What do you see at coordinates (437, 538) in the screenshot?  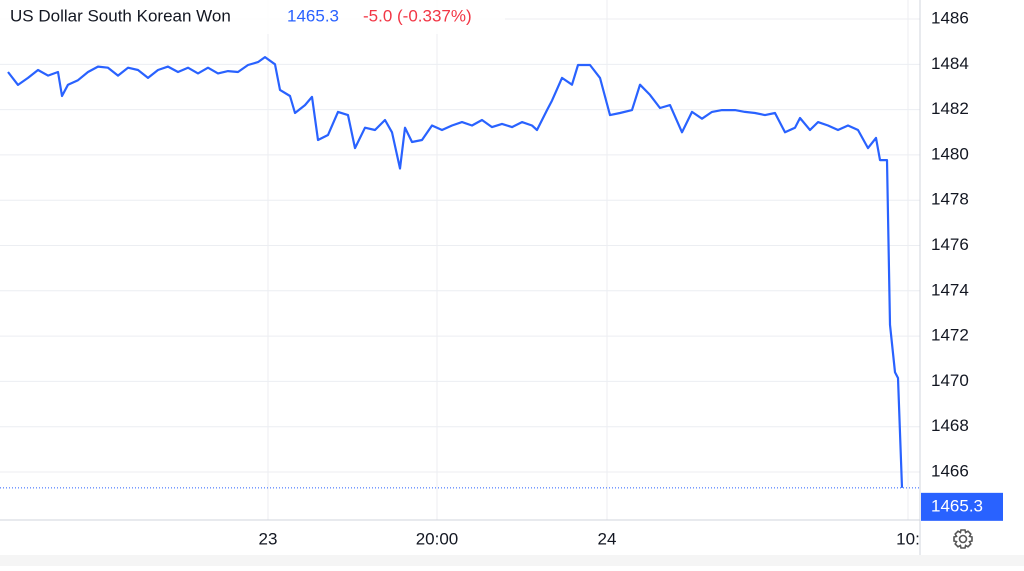 I see `x-tick-label: 20:00` at bounding box center [437, 538].